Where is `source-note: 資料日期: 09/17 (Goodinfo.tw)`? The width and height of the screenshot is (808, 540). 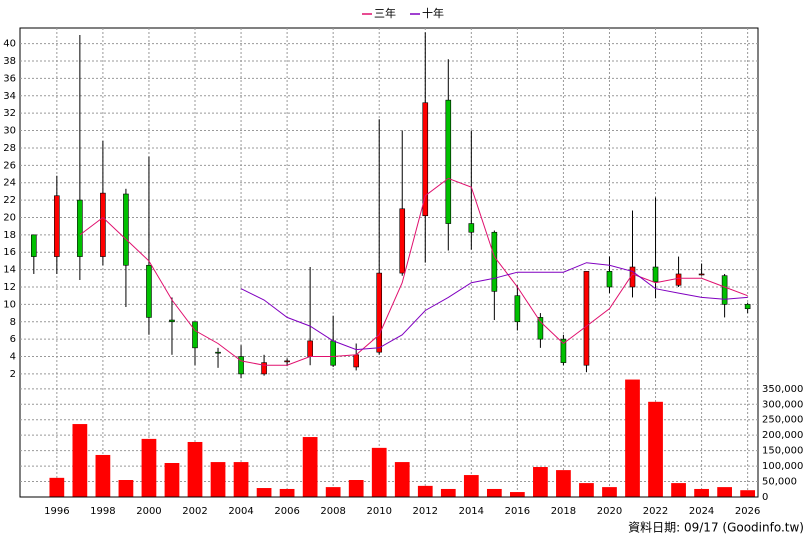 source-note: 資料日期: 09/17 (Goodinfo.tw) is located at coordinates (716, 528).